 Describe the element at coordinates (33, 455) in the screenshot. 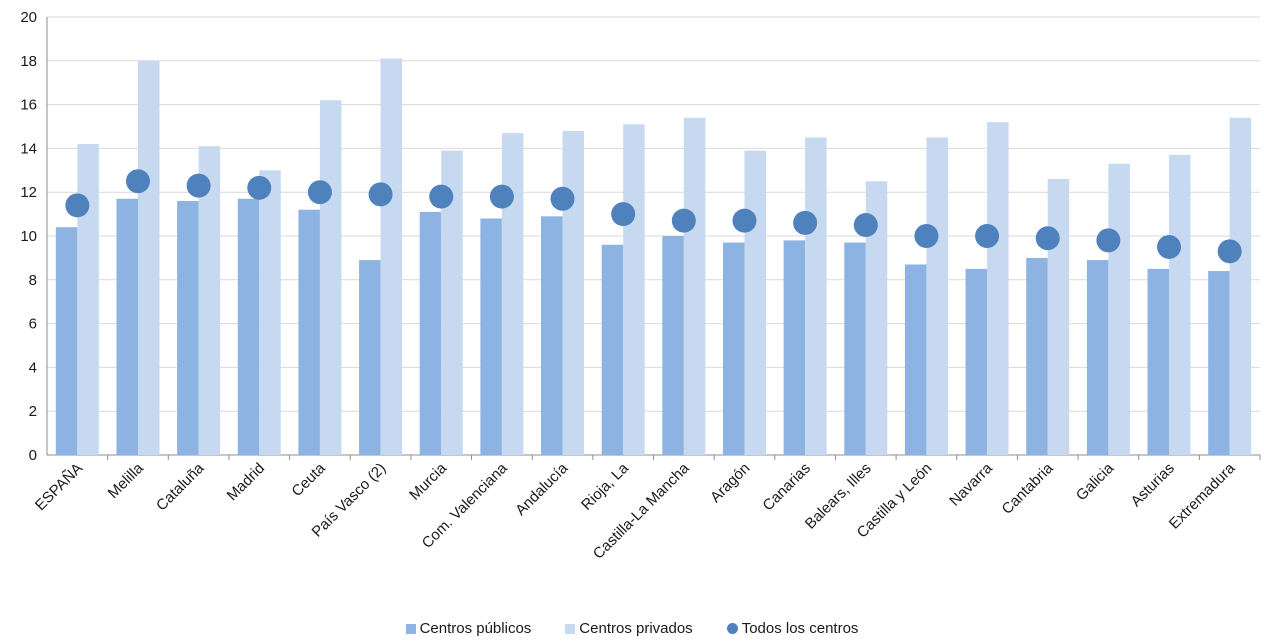

I see `y-tick-label: 0` at that location.